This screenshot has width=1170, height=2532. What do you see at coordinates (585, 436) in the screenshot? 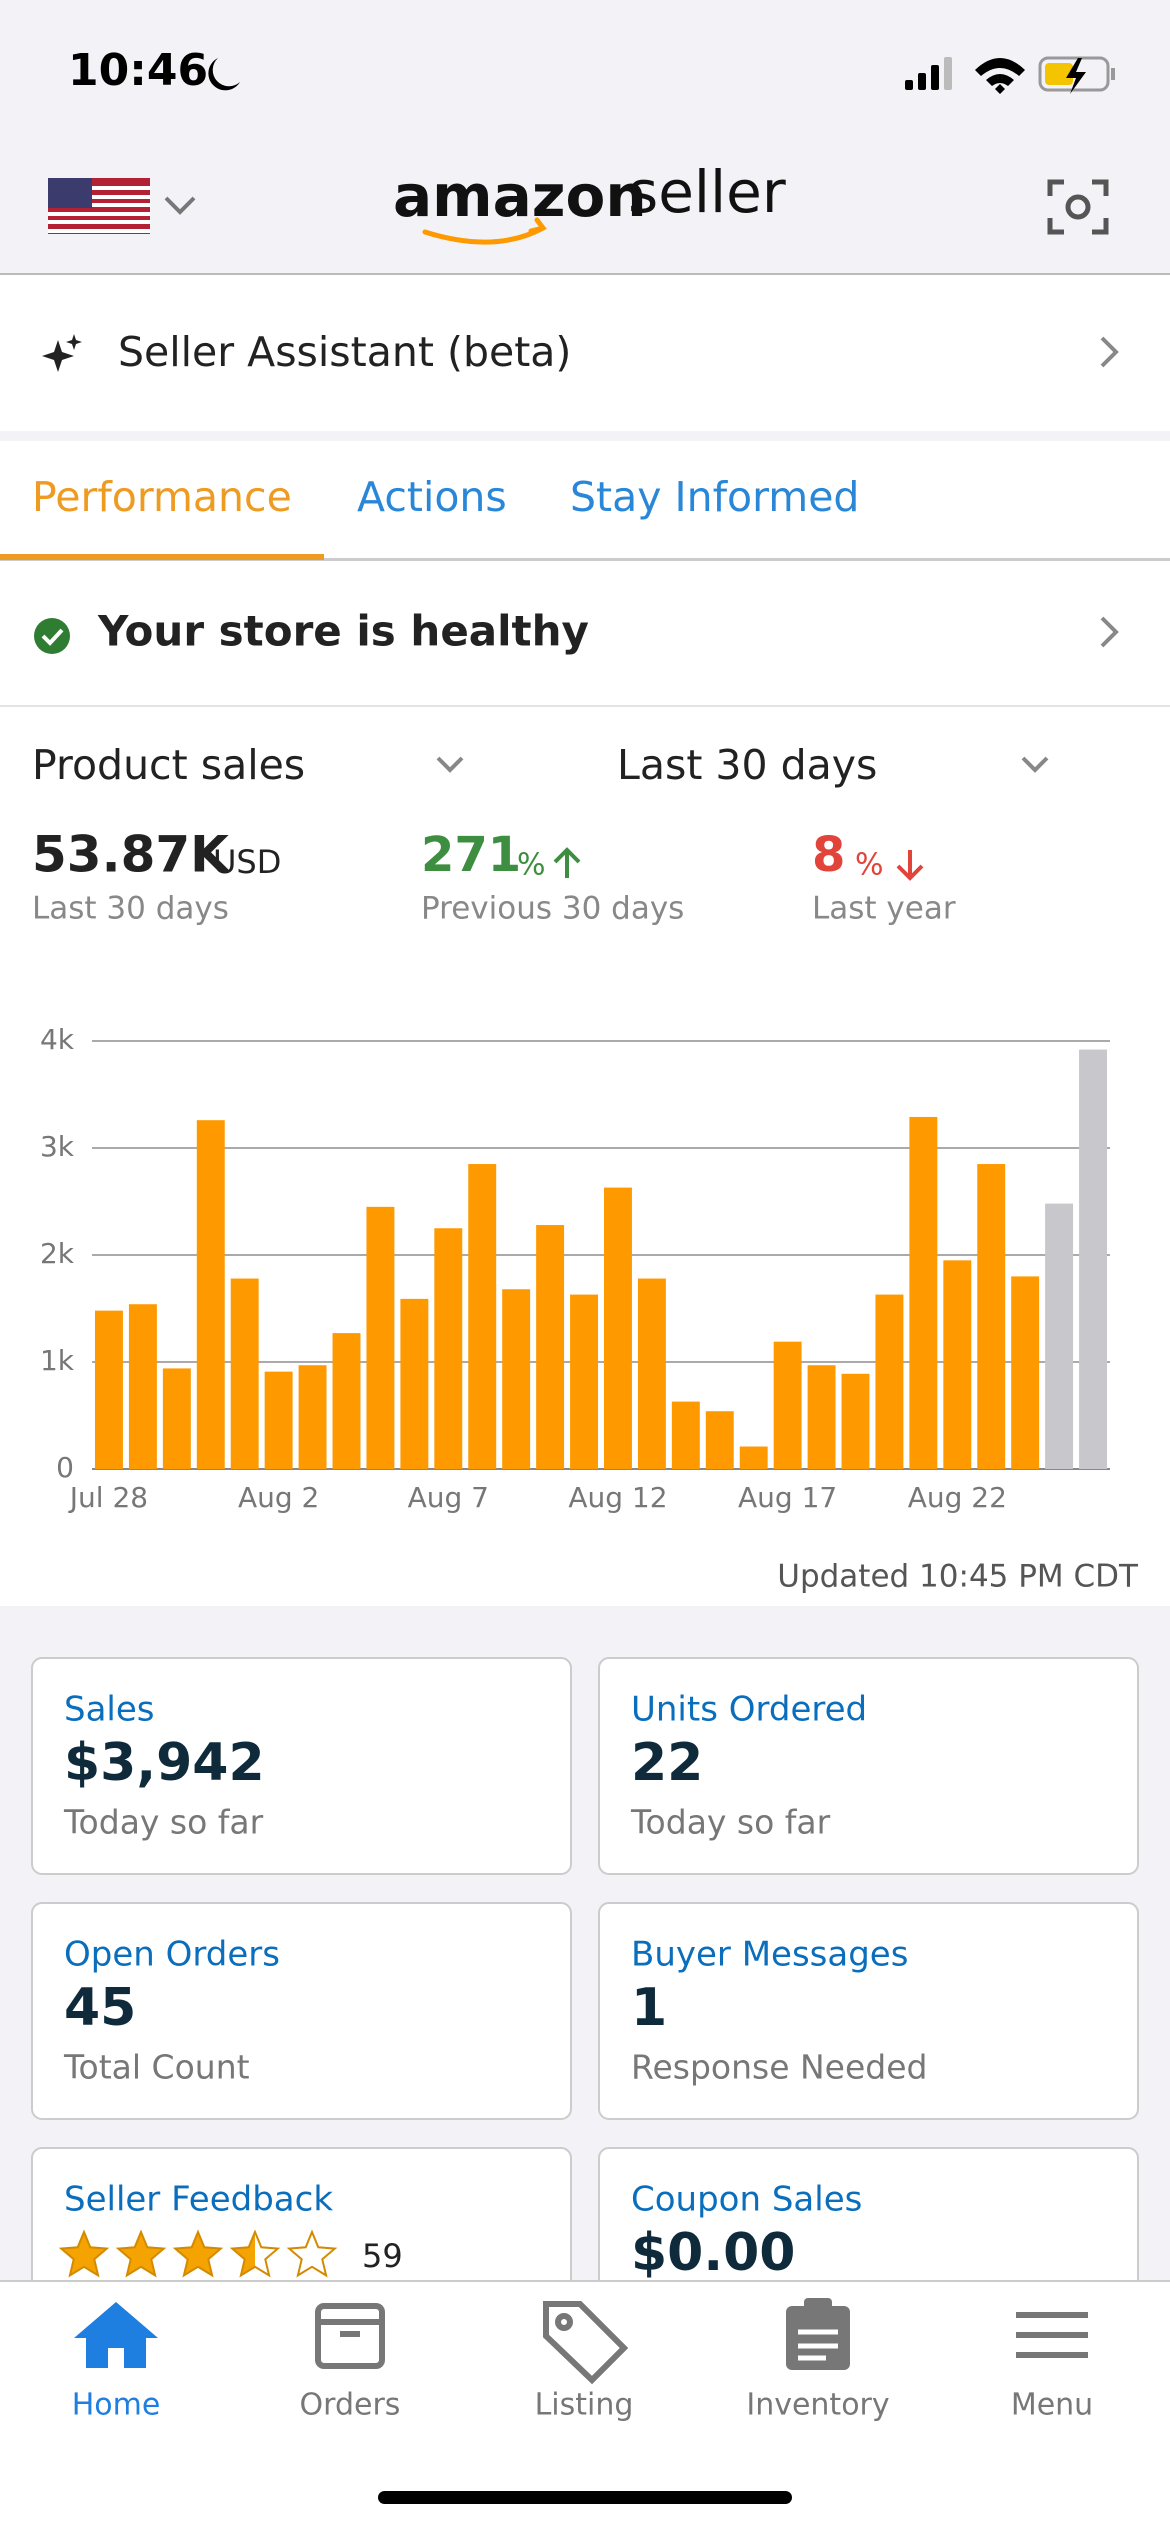
I see `gap` at bounding box center [585, 436].